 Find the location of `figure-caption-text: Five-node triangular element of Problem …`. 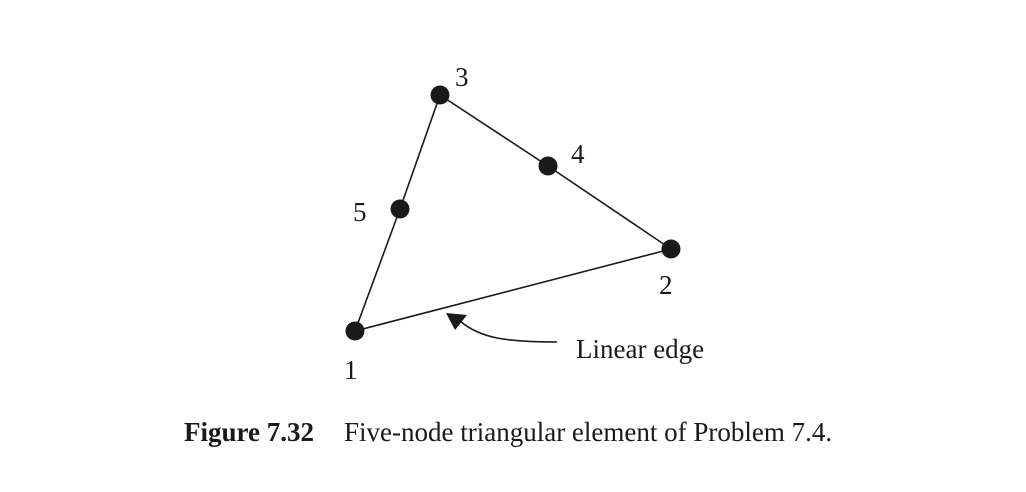

figure-caption-text: Five-node triangular element of Problem … is located at coordinates (588, 432).